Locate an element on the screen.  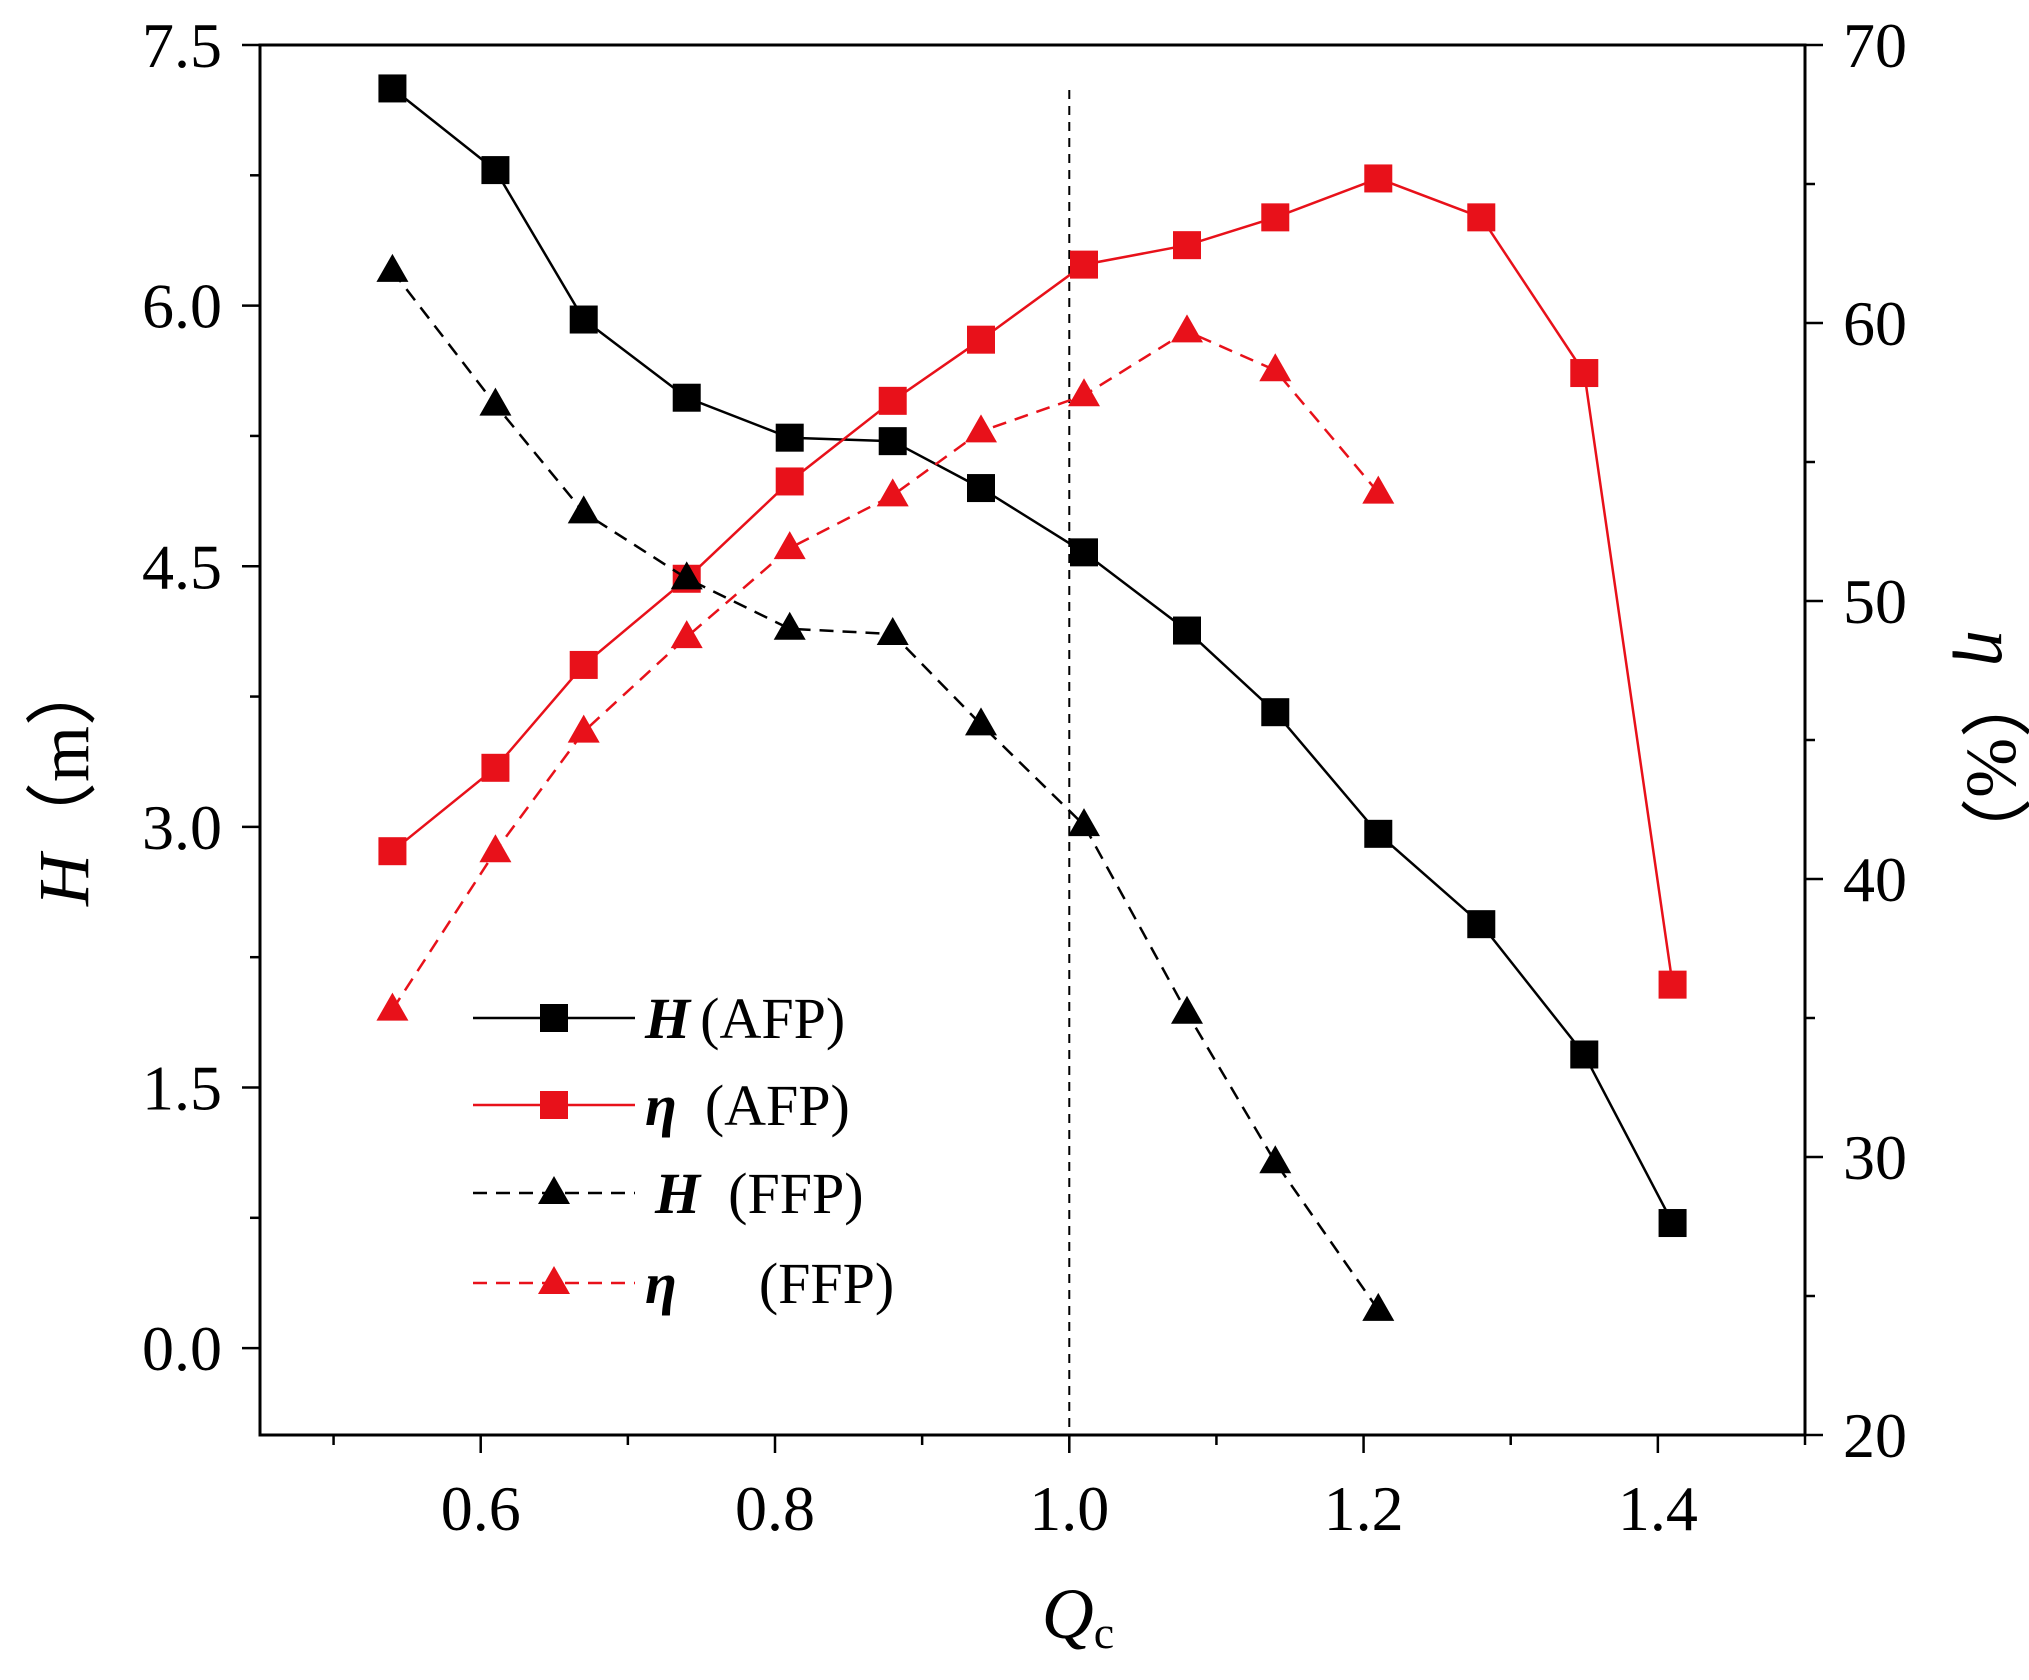
y-right-title-unit: （%） is located at coordinates (1990, 768).